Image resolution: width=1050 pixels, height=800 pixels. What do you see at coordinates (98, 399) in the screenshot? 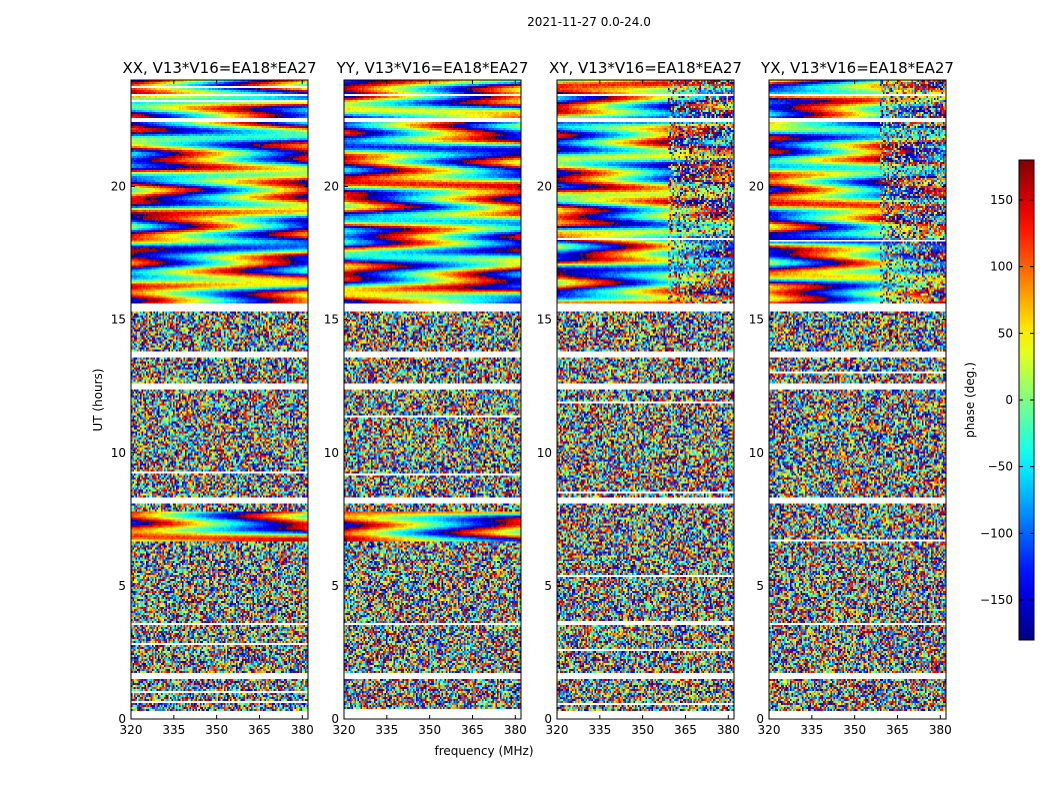
I see `y-axis-label: UT (hours)` at bounding box center [98, 399].